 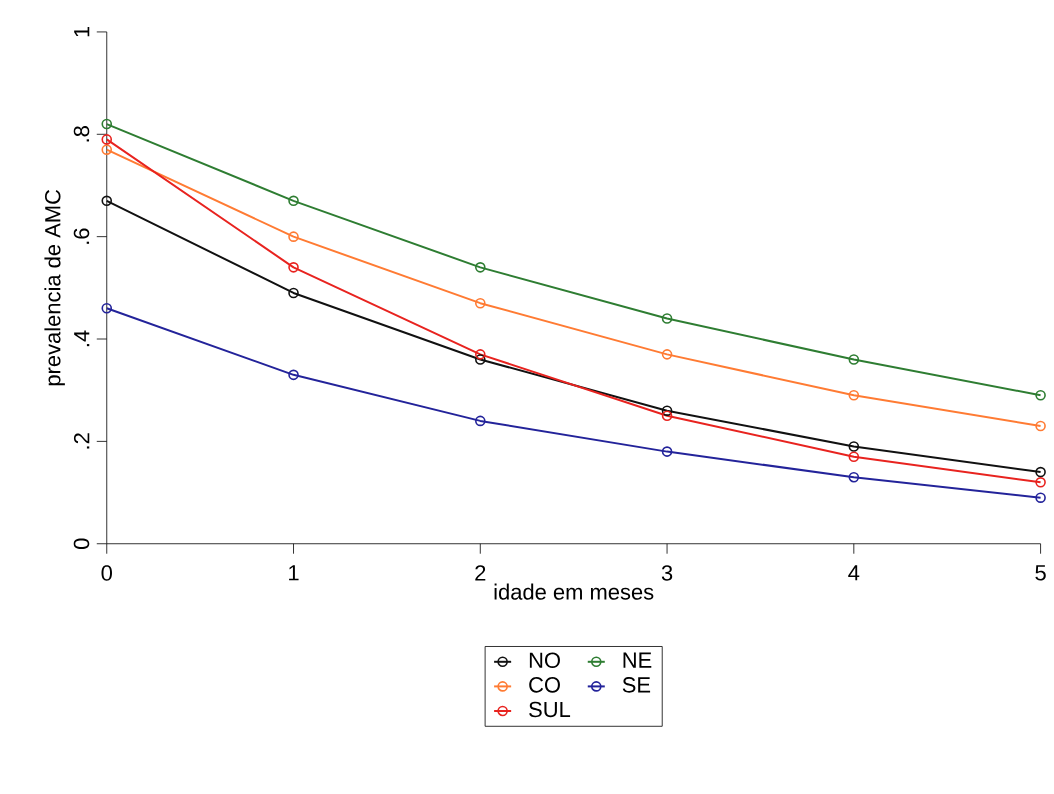 What do you see at coordinates (81, 441) in the screenshot?
I see `y-tick-label: .2` at bounding box center [81, 441].